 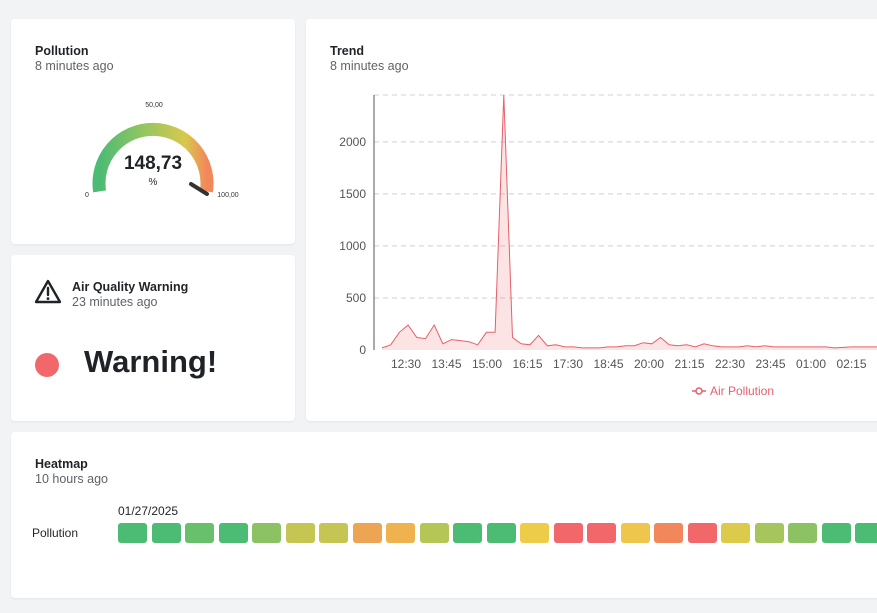 I want to click on warning-card-timestamp: 23 minutes ago, so click(x=115, y=302).